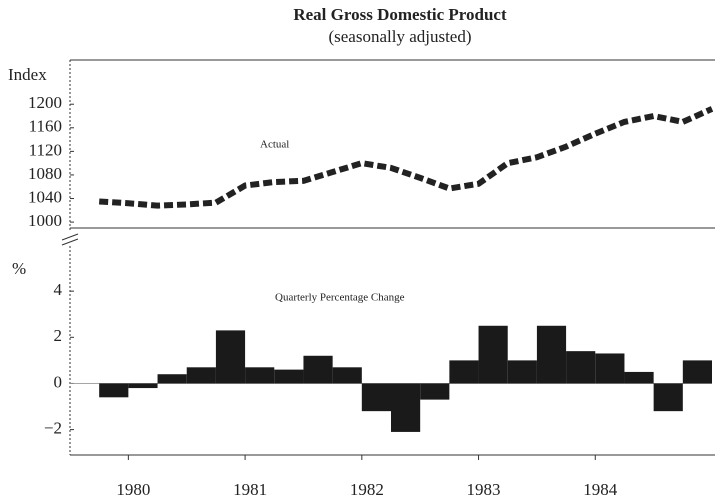 This screenshot has width=715, height=503. What do you see at coordinates (45, 196) in the screenshot?
I see `y-tick-label: 1040` at bounding box center [45, 196].